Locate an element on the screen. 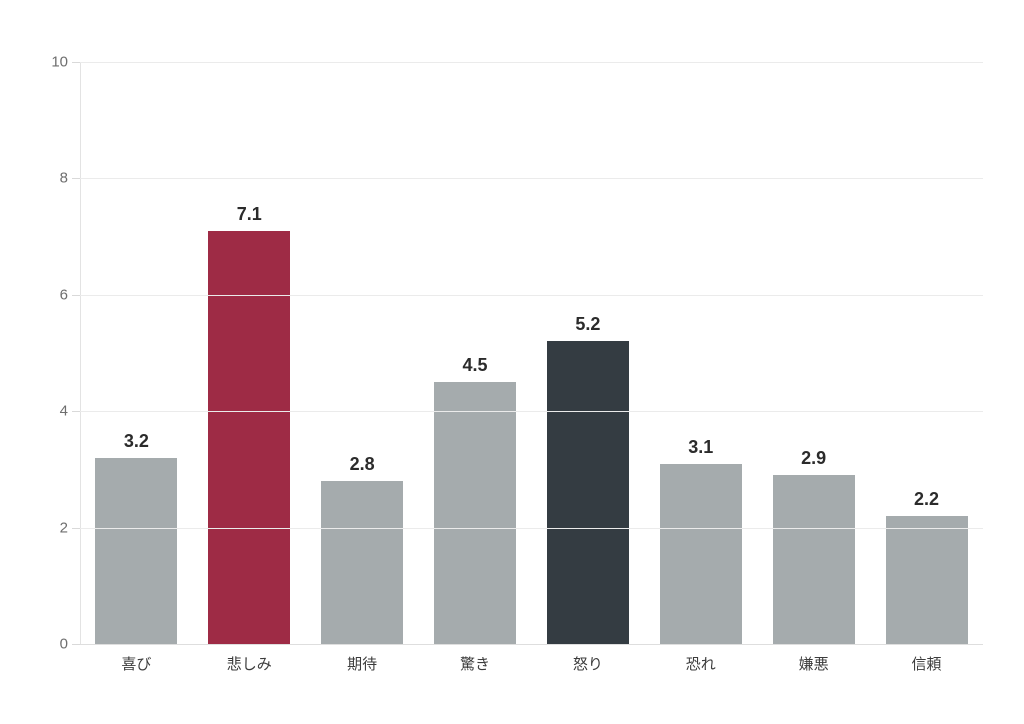  x-category-label: 嫌悪 is located at coordinates (813, 664).